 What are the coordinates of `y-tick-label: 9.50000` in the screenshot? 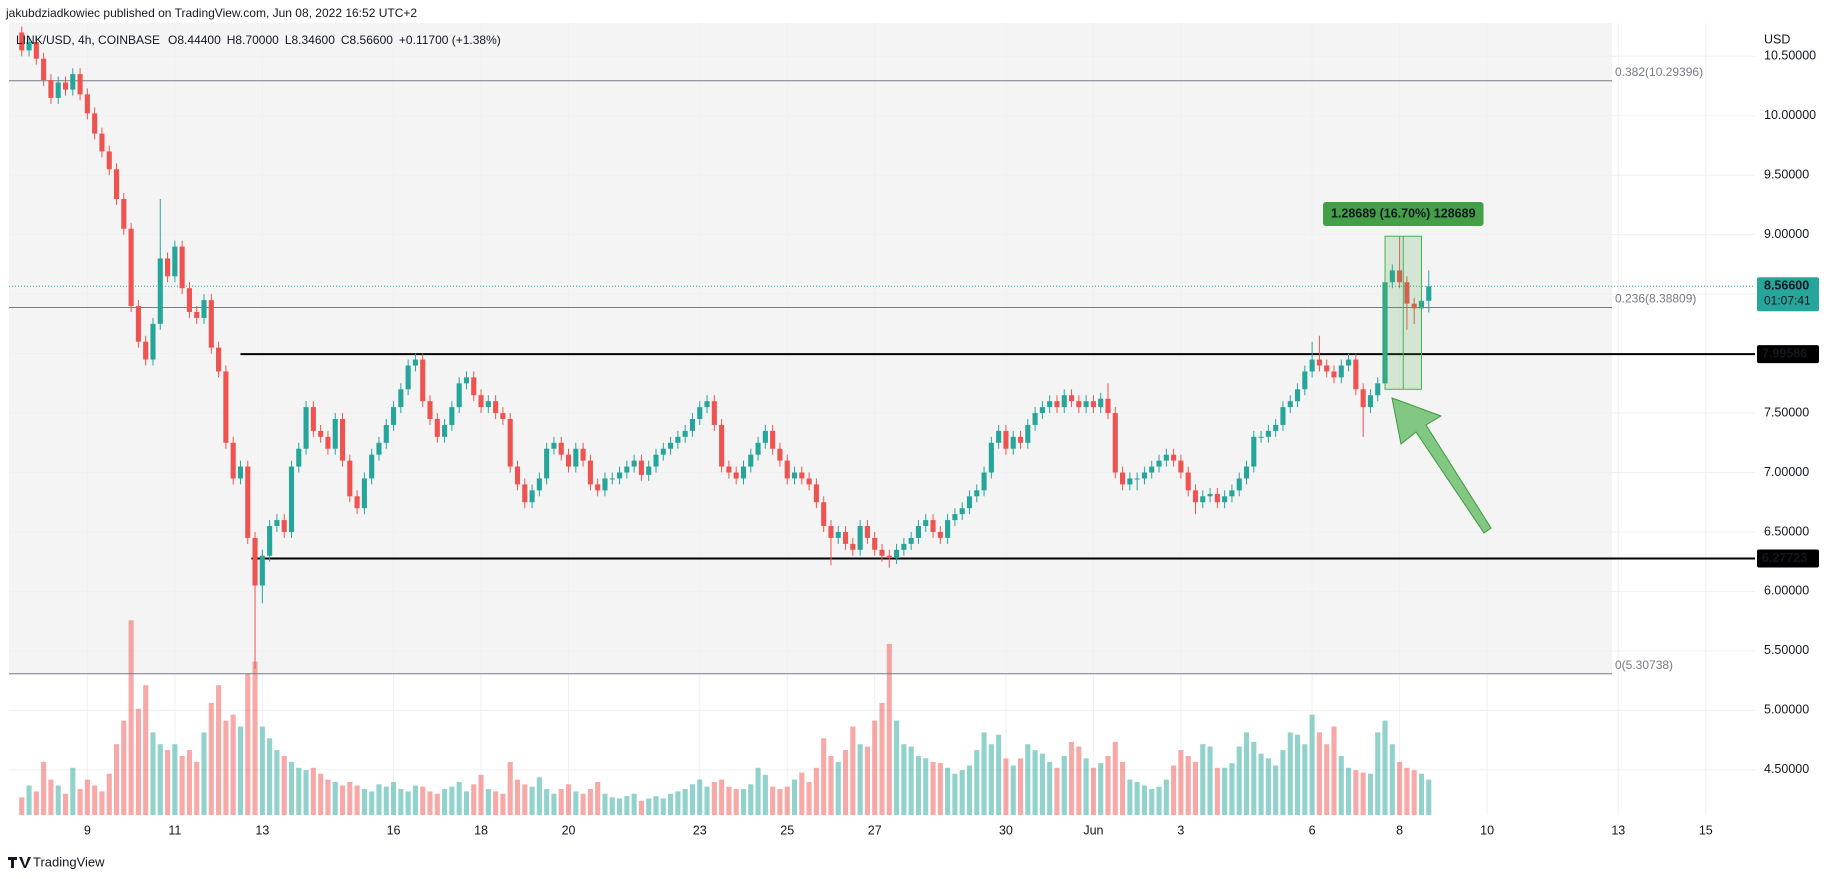 It's located at (1786, 175).